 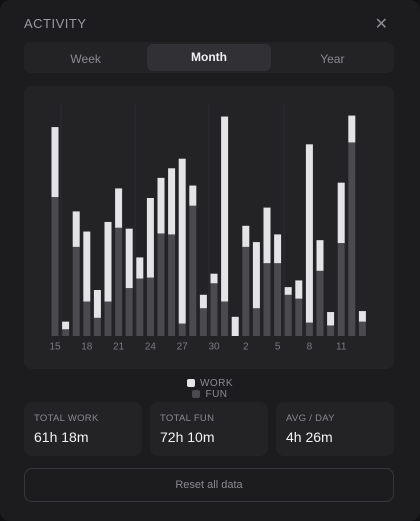 What do you see at coordinates (87, 347) in the screenshot?
I see `x-tick-label: 18` at bounding box center [87, 347].